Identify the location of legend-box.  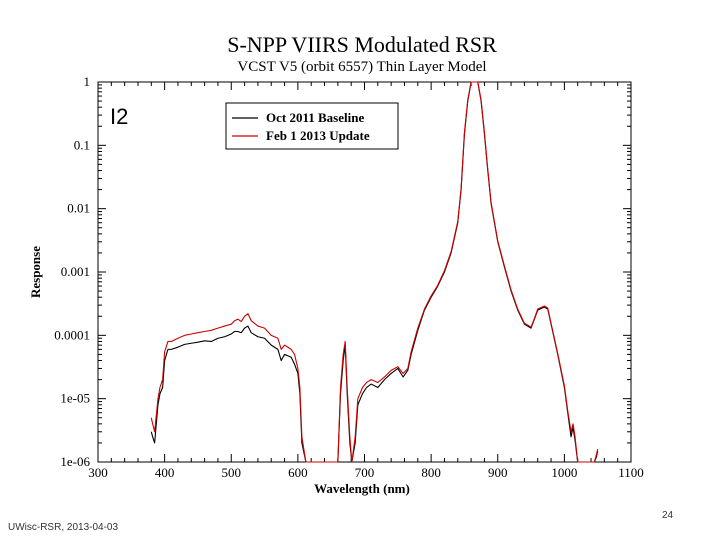
(312, 126).